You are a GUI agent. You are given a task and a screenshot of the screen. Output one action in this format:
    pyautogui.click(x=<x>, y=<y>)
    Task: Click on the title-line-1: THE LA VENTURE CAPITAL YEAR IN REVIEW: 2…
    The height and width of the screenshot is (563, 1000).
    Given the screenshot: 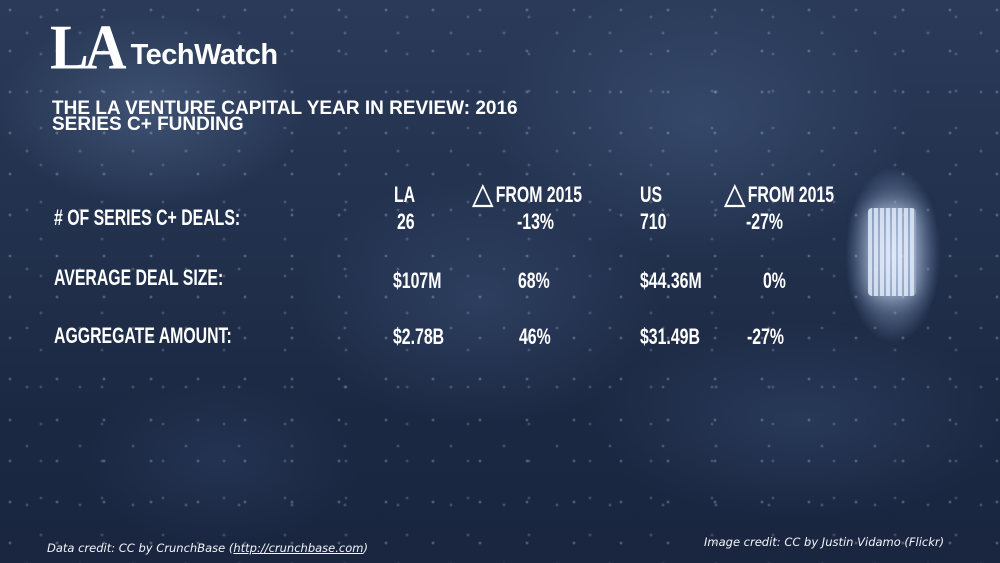 What is the action you would take?
    pyautogui.click(x=285, y=108)
    